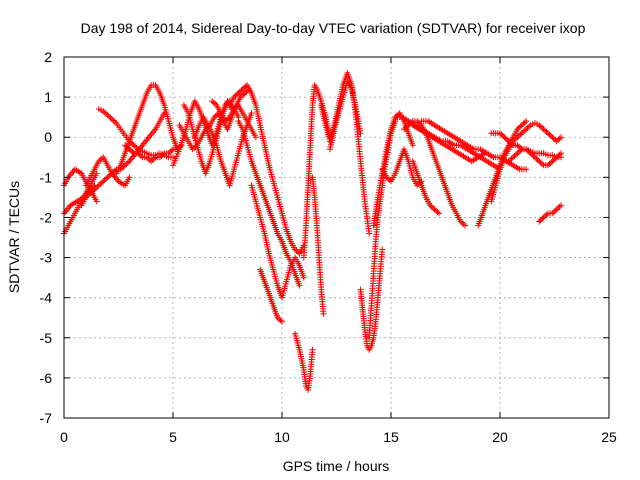 This screenshot has height=480, width=640. What do you see at coordinates (48, 97) in the screenshot?
I see `y-tick-label: 1` at bounding box center [48, 97].